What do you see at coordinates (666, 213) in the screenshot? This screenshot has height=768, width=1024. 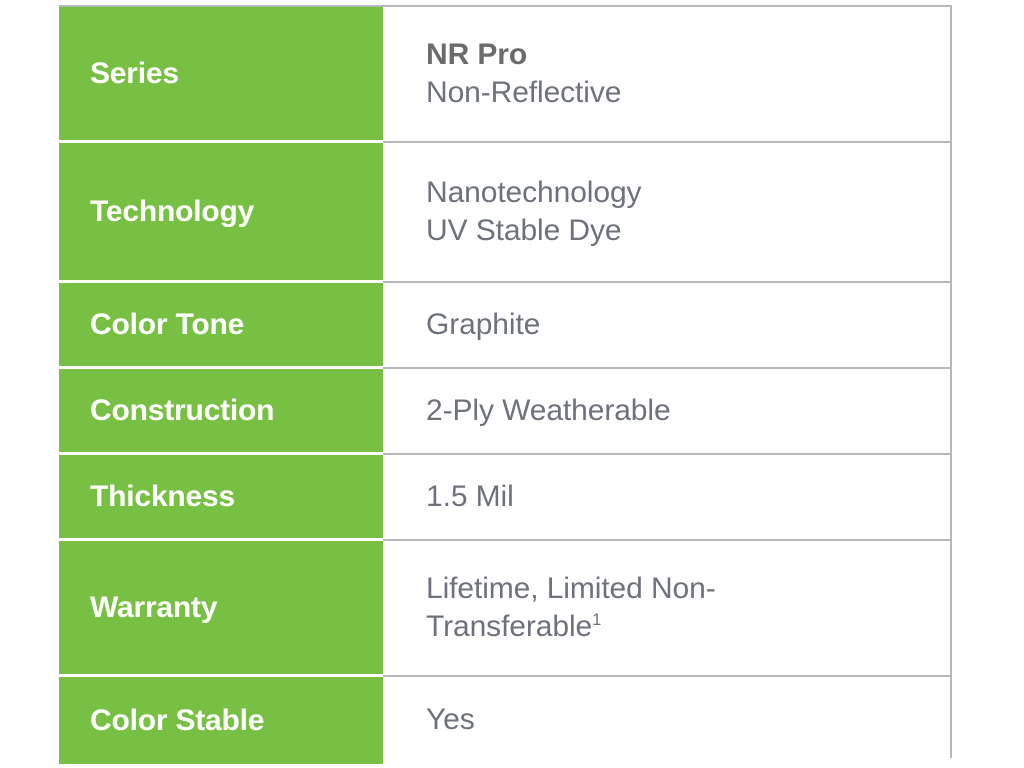 I see `row-value-technology: Nanotechnology UV Stable Dye` at bounding box center [666, 213].